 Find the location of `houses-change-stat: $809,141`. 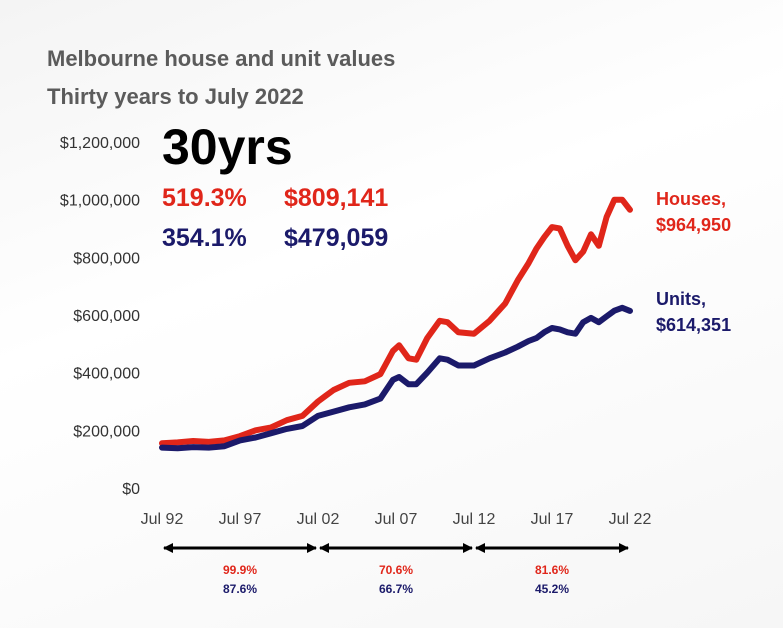

houses-change-stat: $809,141 is located at coordinates (336, 198).